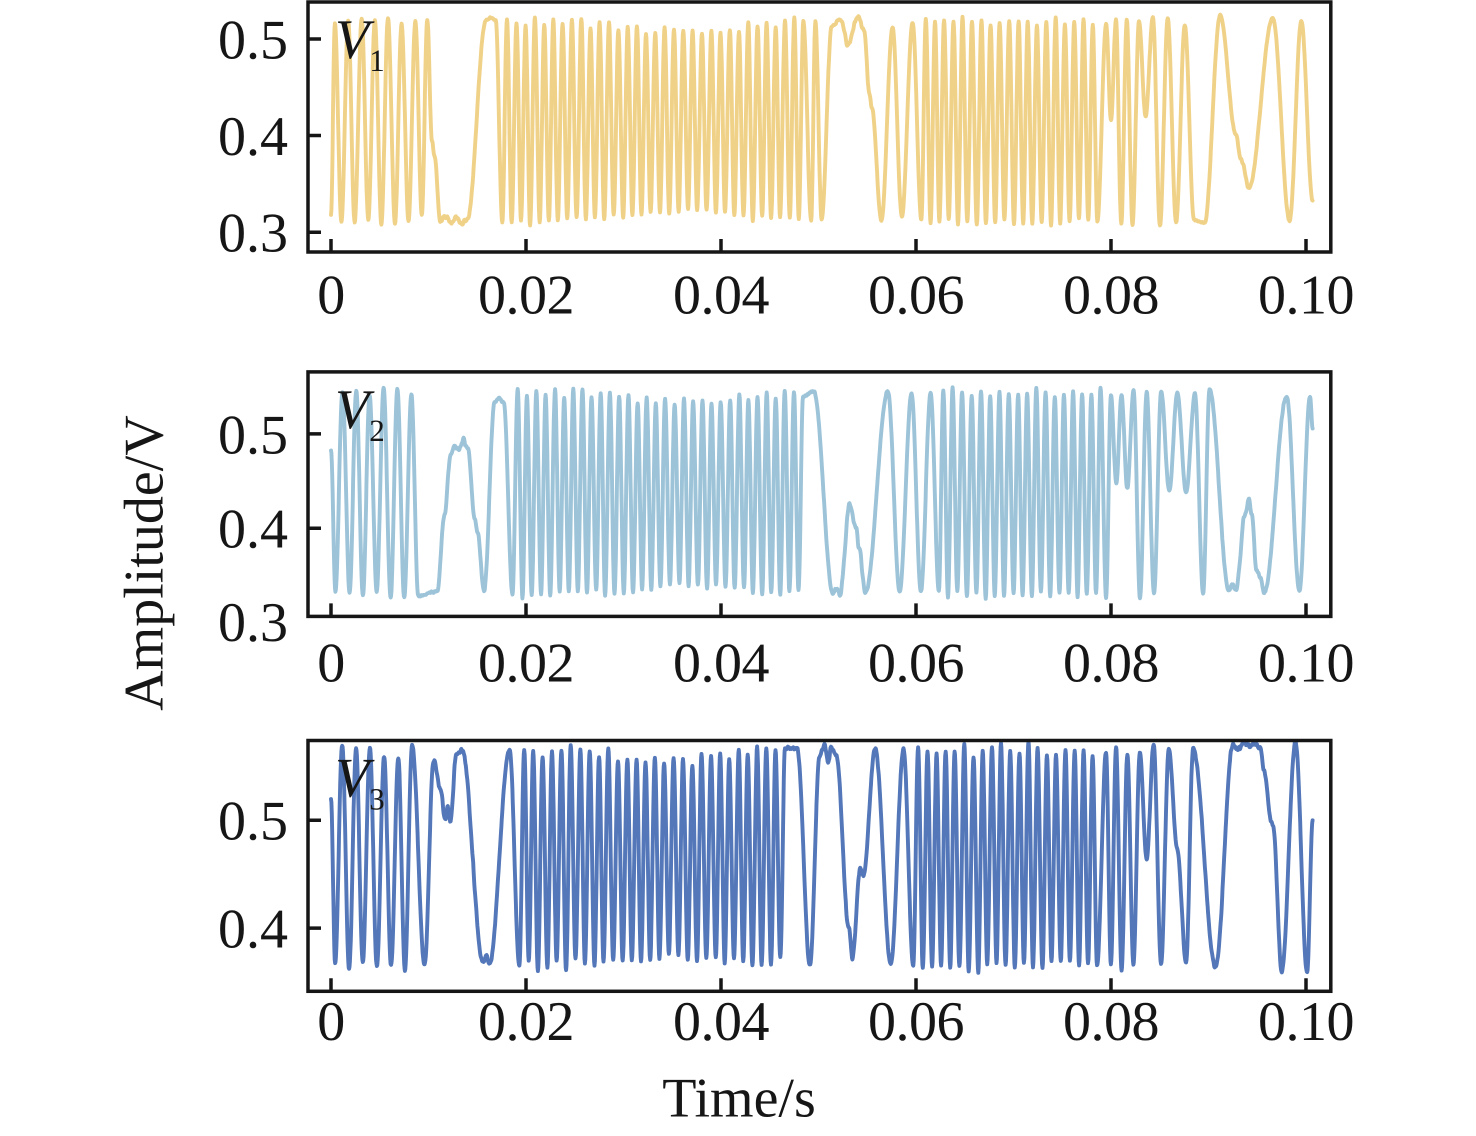  Describe the element at coordinates (360, 782) in the screenshot. I see `svg-text: V3` at that location.